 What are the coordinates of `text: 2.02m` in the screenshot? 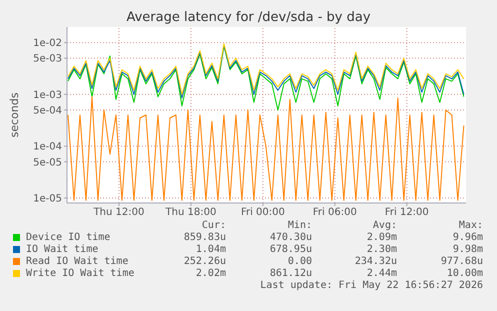 It's located at (211, 273).